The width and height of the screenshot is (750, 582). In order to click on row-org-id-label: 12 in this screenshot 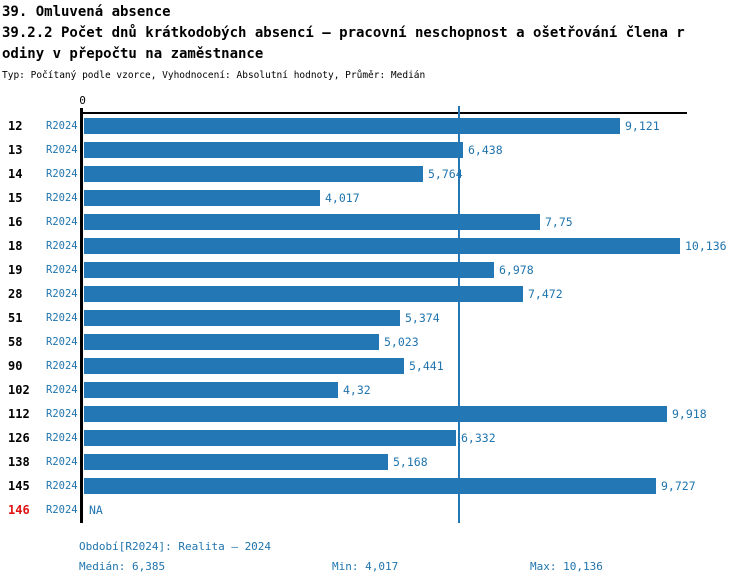, I will do `click(15, 126)`.